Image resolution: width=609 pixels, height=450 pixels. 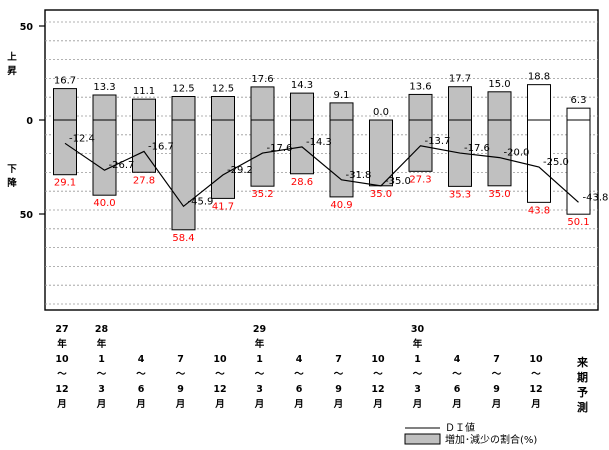 I want to click on decrease-label: 29.1, so click(x=65, y=183).